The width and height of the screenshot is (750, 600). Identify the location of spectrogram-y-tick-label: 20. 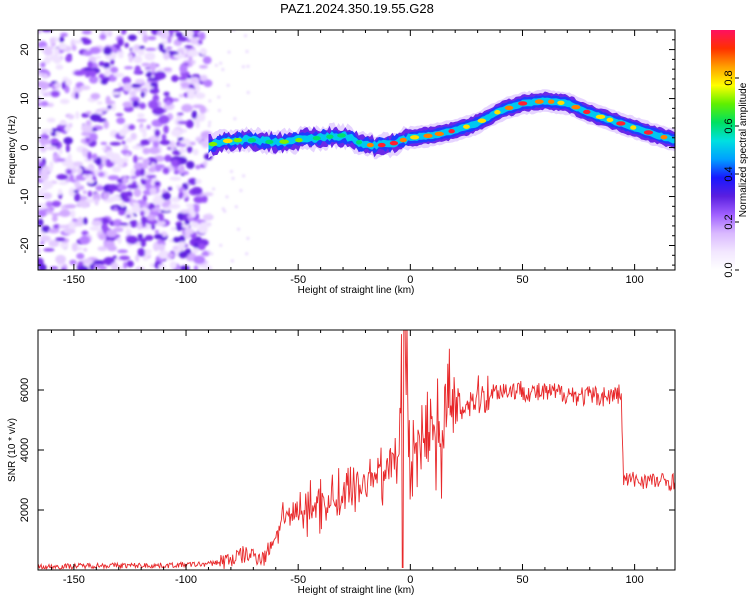
(25, 49).